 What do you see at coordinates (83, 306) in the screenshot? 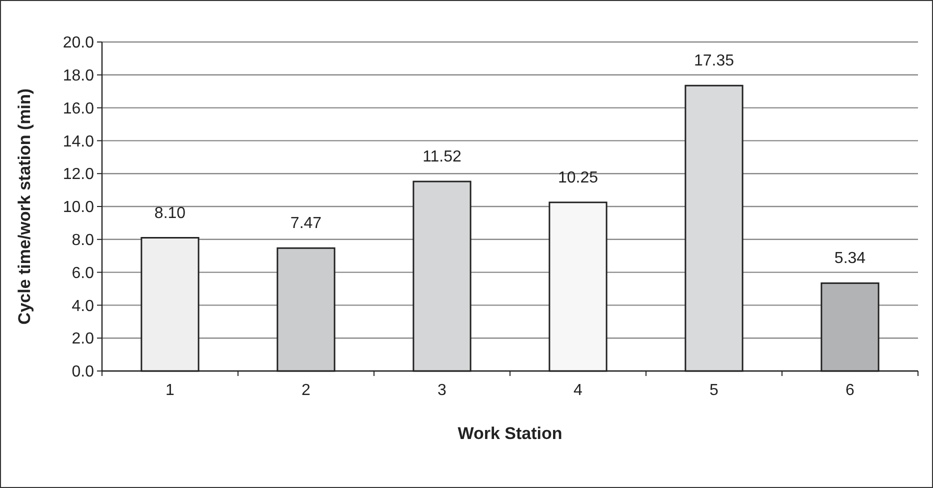
I see `y-tick-label: 4.0` at bounding box center [83, 306].